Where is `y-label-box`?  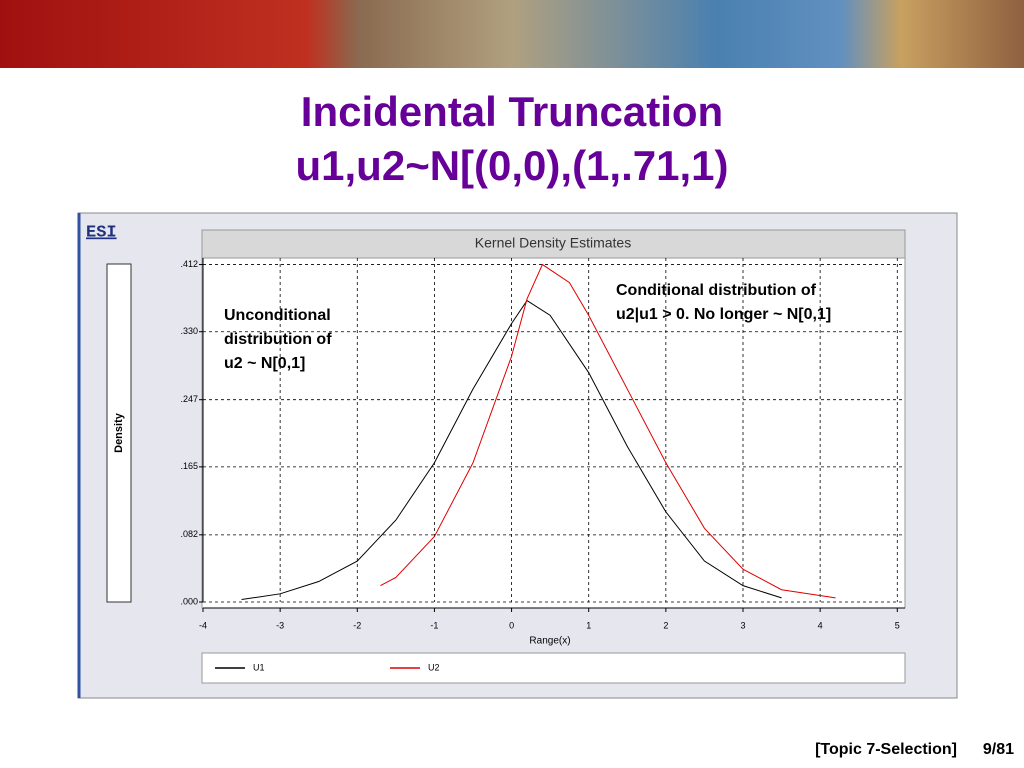 y-label-box is located at coordinates (119, 433).